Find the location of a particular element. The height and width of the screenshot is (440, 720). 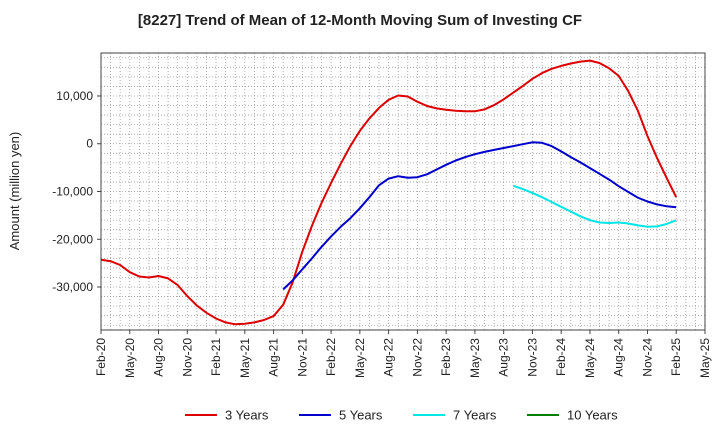

x-tick-label: Feb-22 is located at coordinates (331, 357).